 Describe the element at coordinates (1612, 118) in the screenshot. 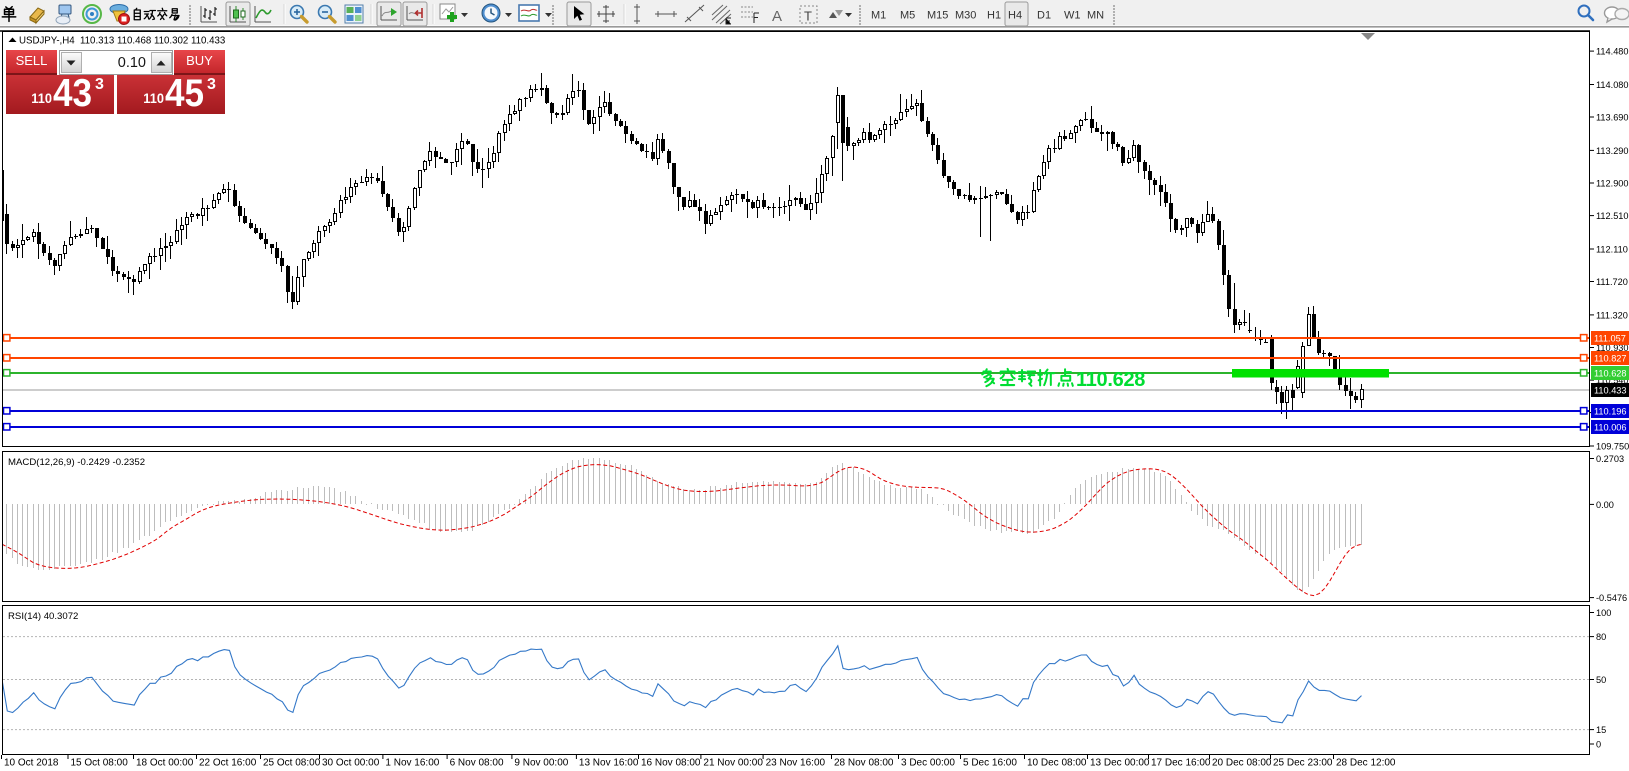

I see `svg-text: 113.690` at that location.